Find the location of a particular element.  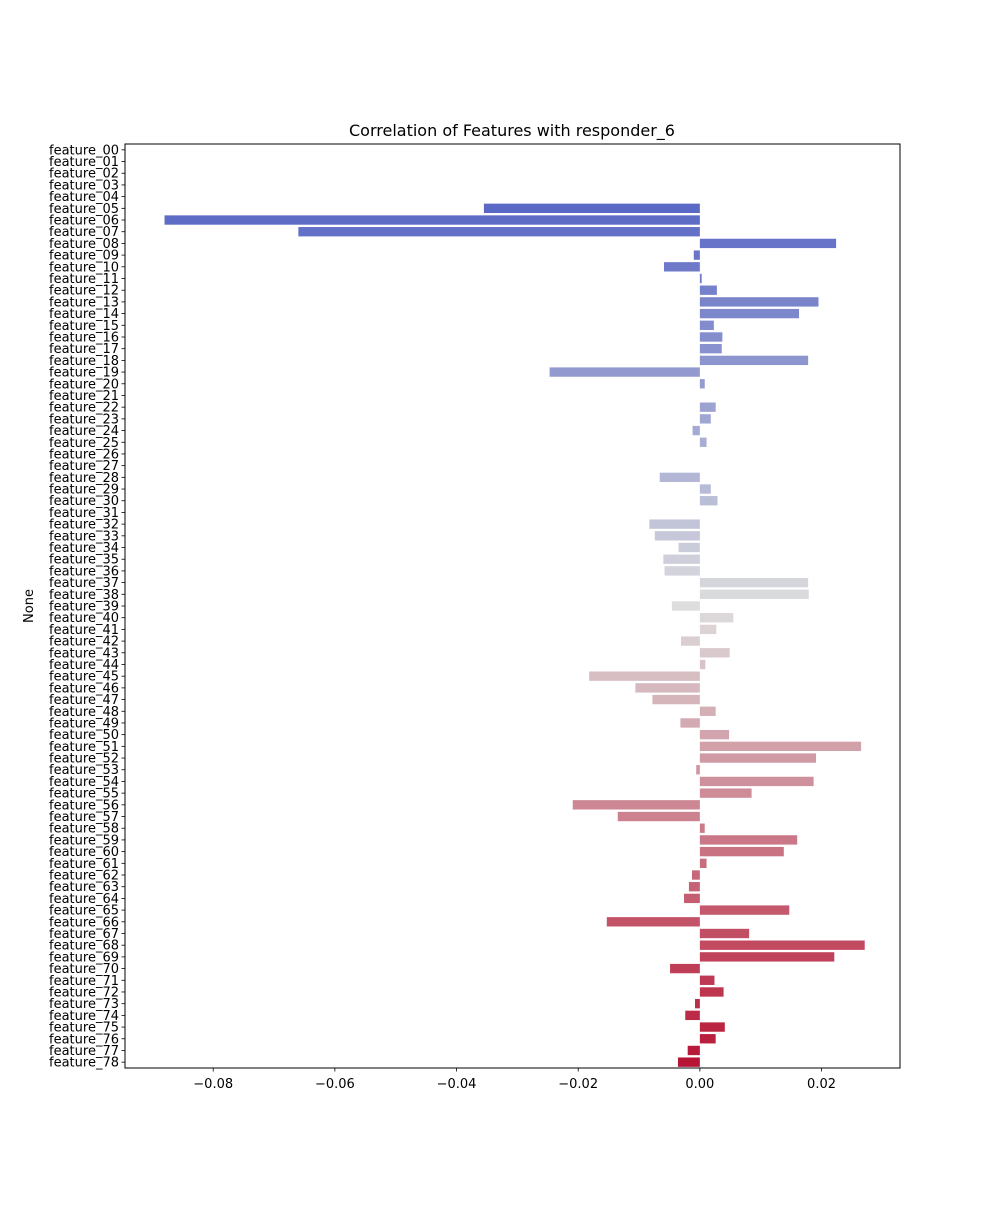

x-tick-label: −0.08 is located at coordinates (213, 1084).